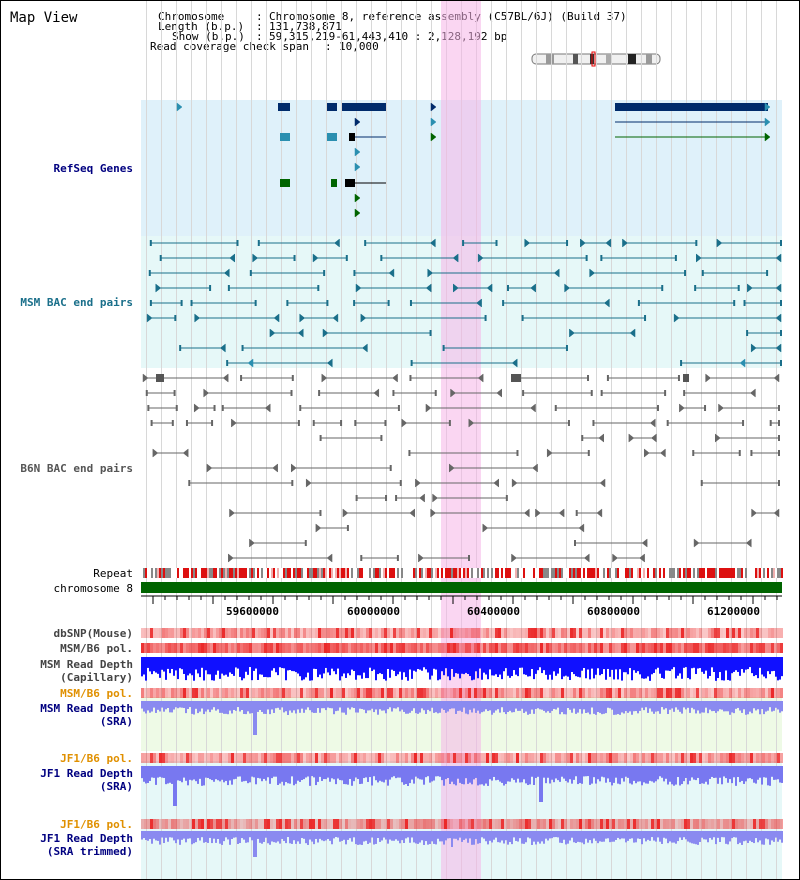 This screenshot has width=800, height=880. I want to click on selection-highlight, so click(461, 440).